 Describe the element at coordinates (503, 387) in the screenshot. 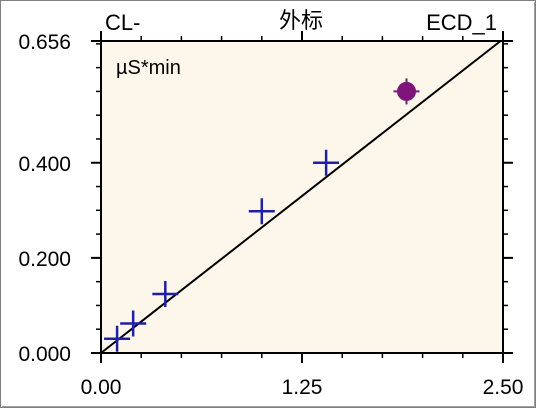

I see `x-tick-label: 2.50` at that location.